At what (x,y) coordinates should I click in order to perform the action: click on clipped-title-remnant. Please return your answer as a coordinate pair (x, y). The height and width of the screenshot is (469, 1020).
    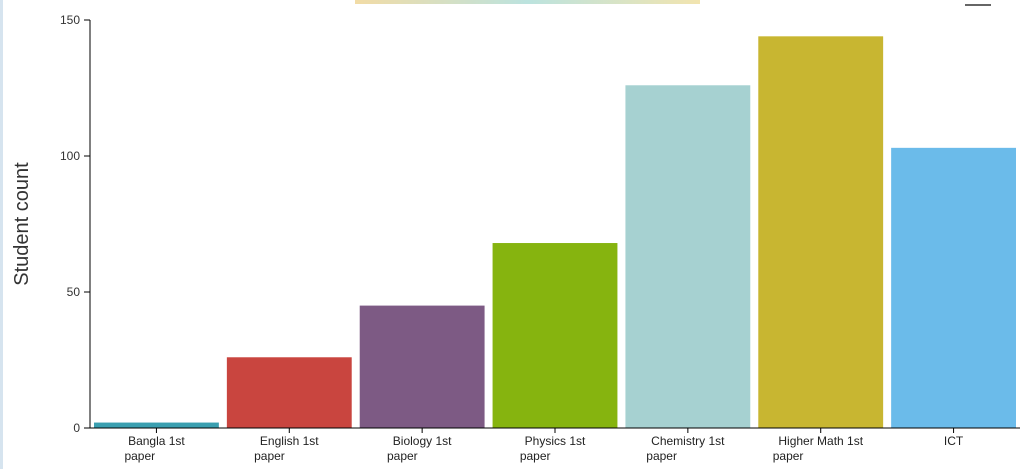
    Looking at the image, I should click on (527, 2).